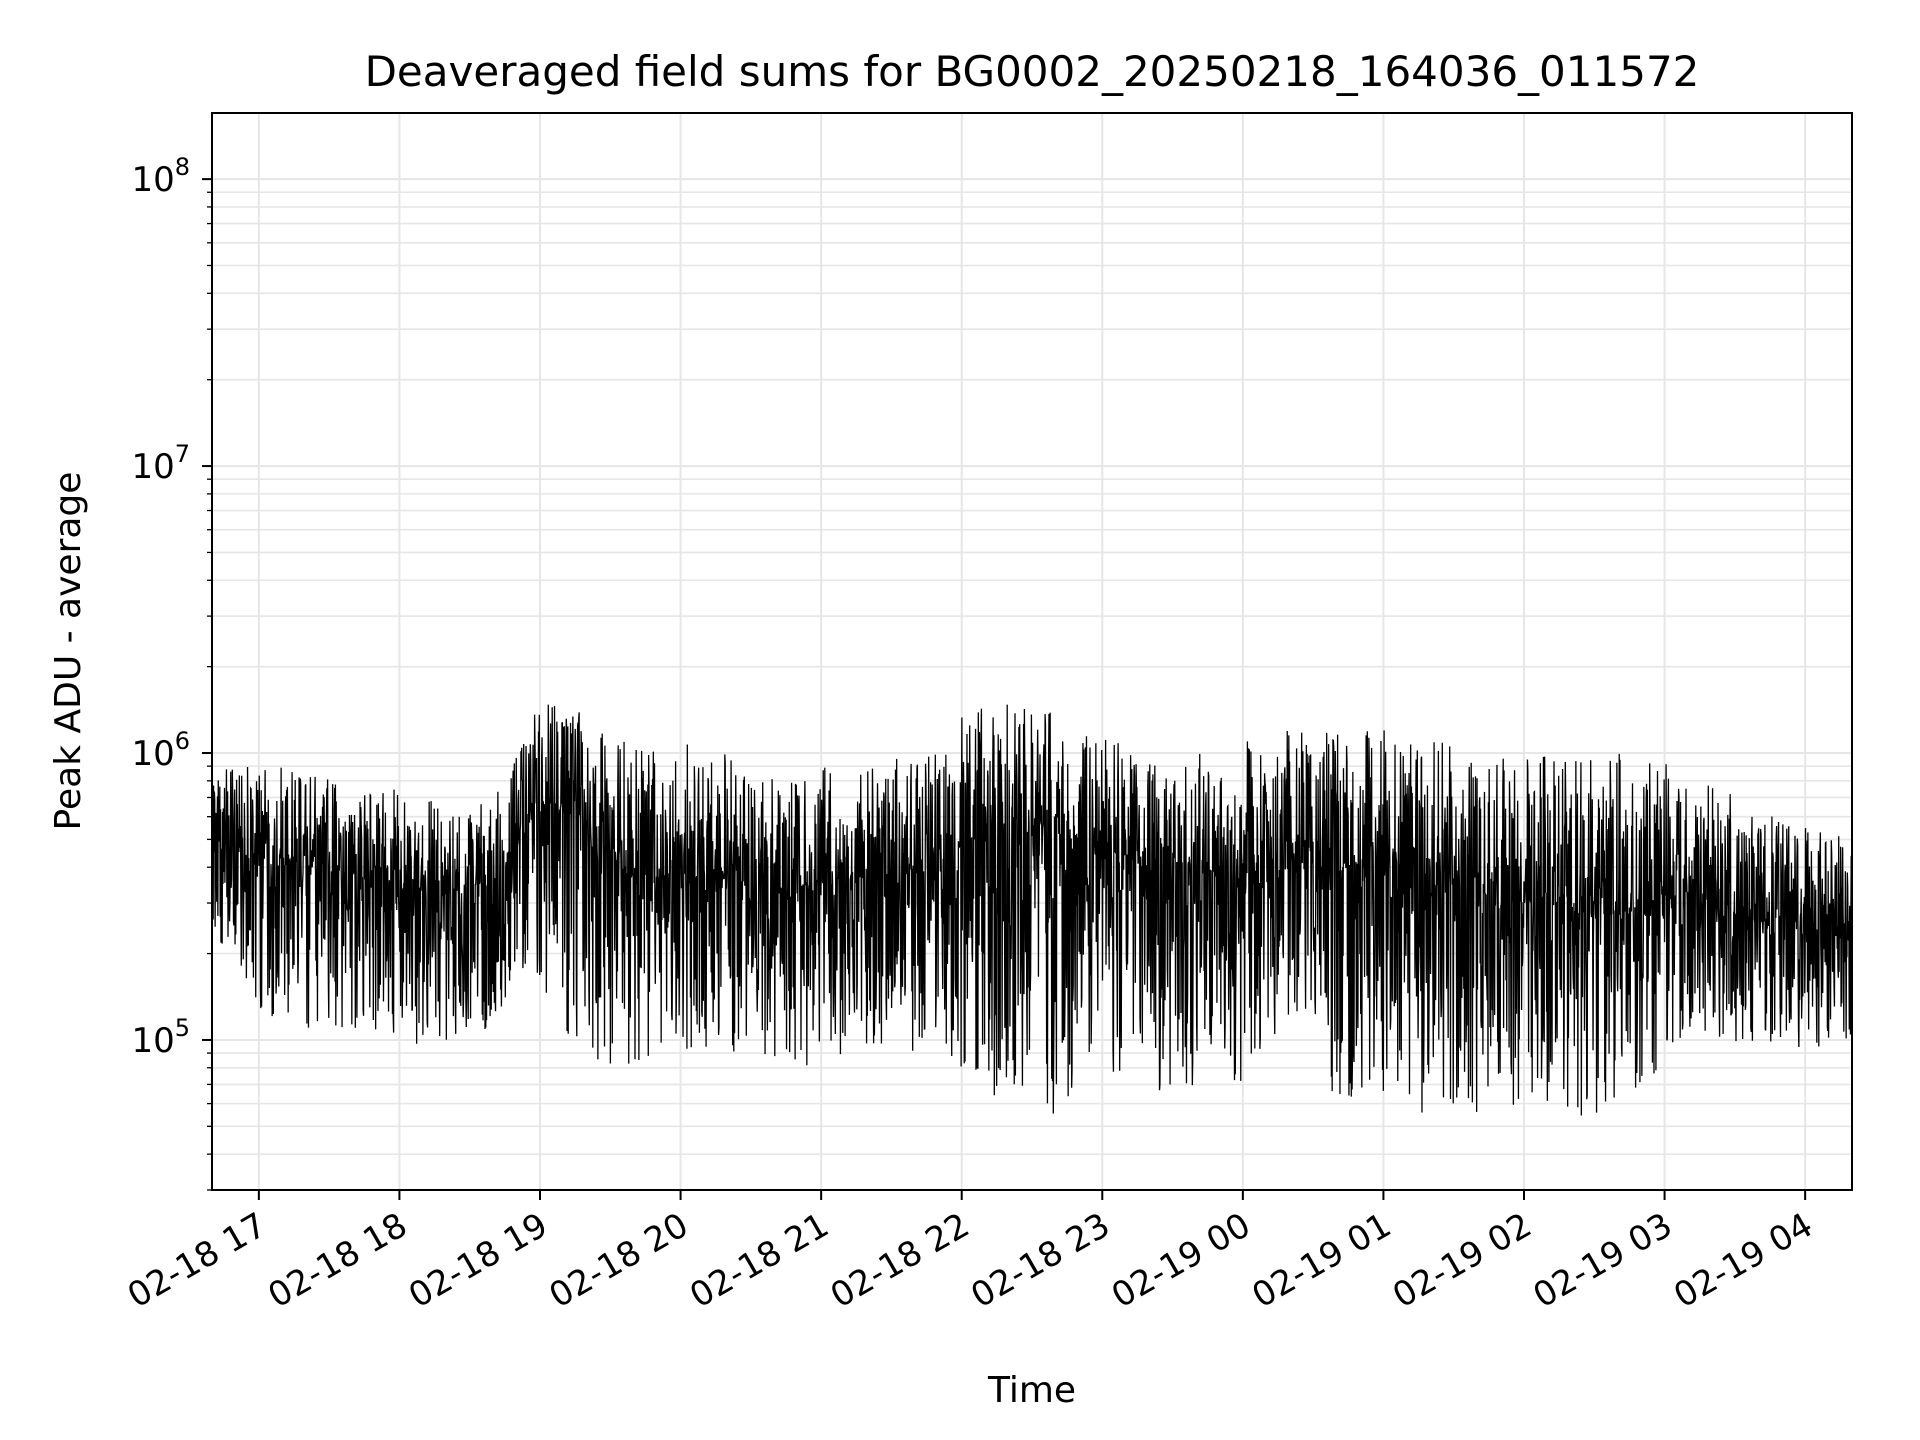  What do you see at coordinates (160, 750) in the screenshot?
I see `y-tick-label: 10⁶` at bounding box center [160, 750].